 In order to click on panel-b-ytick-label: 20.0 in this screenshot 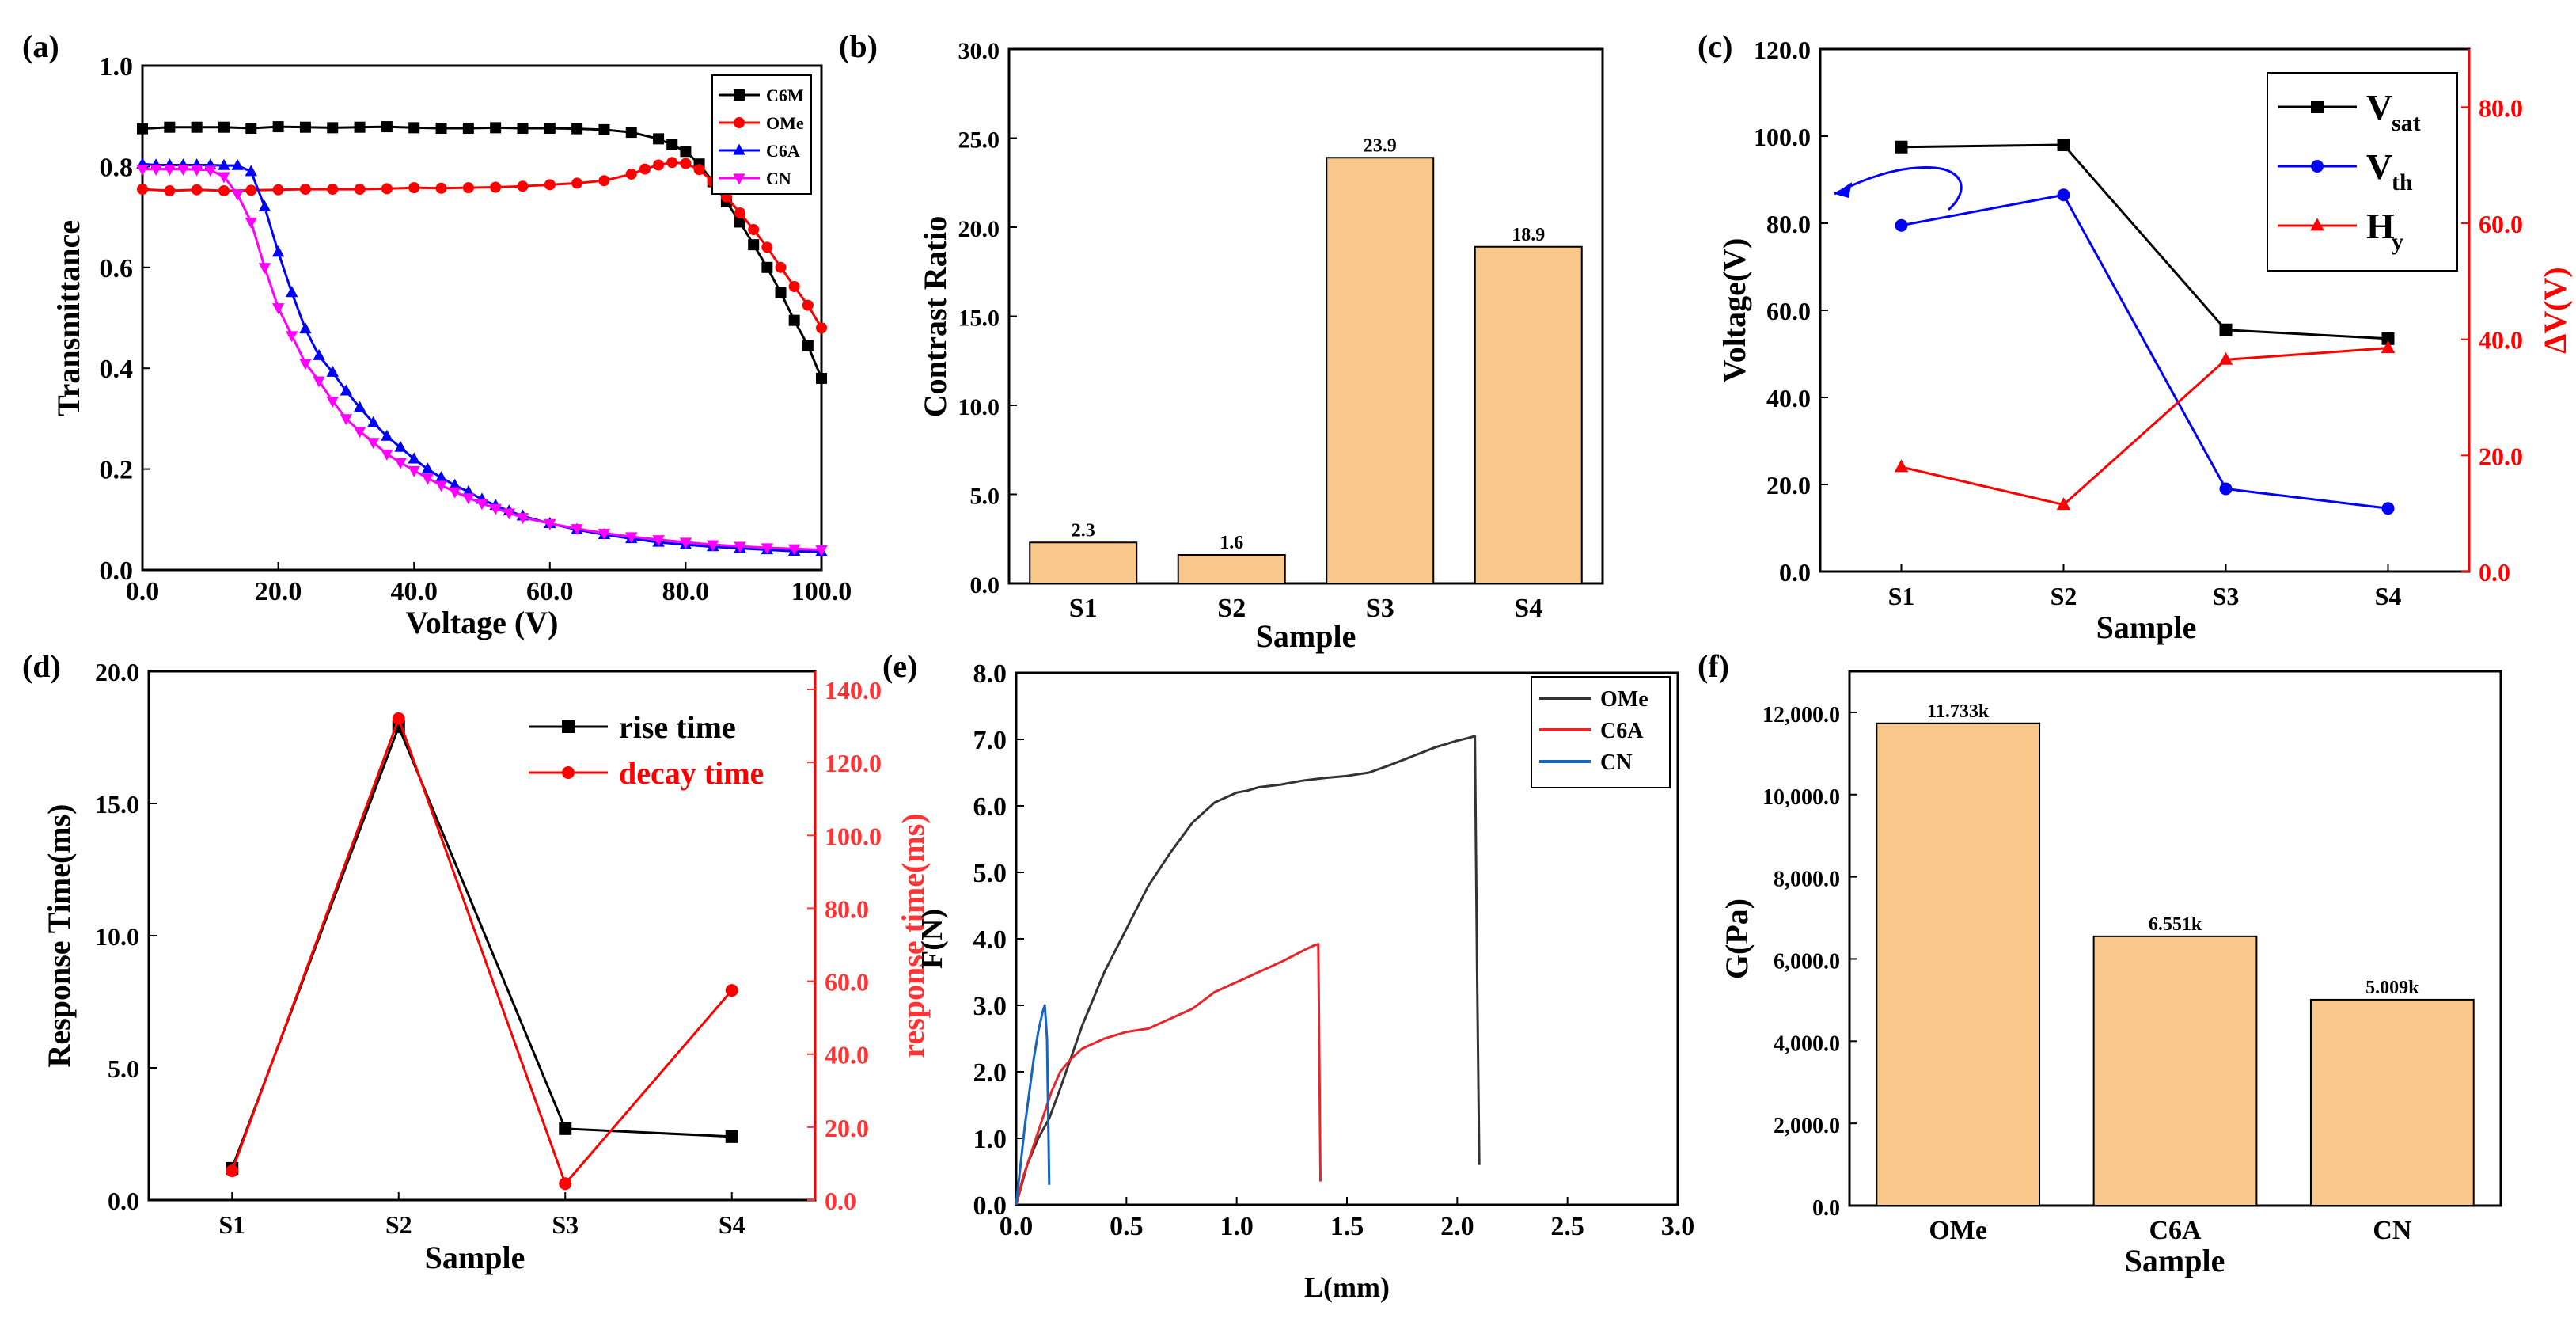, I will do `click(979, 229)`.